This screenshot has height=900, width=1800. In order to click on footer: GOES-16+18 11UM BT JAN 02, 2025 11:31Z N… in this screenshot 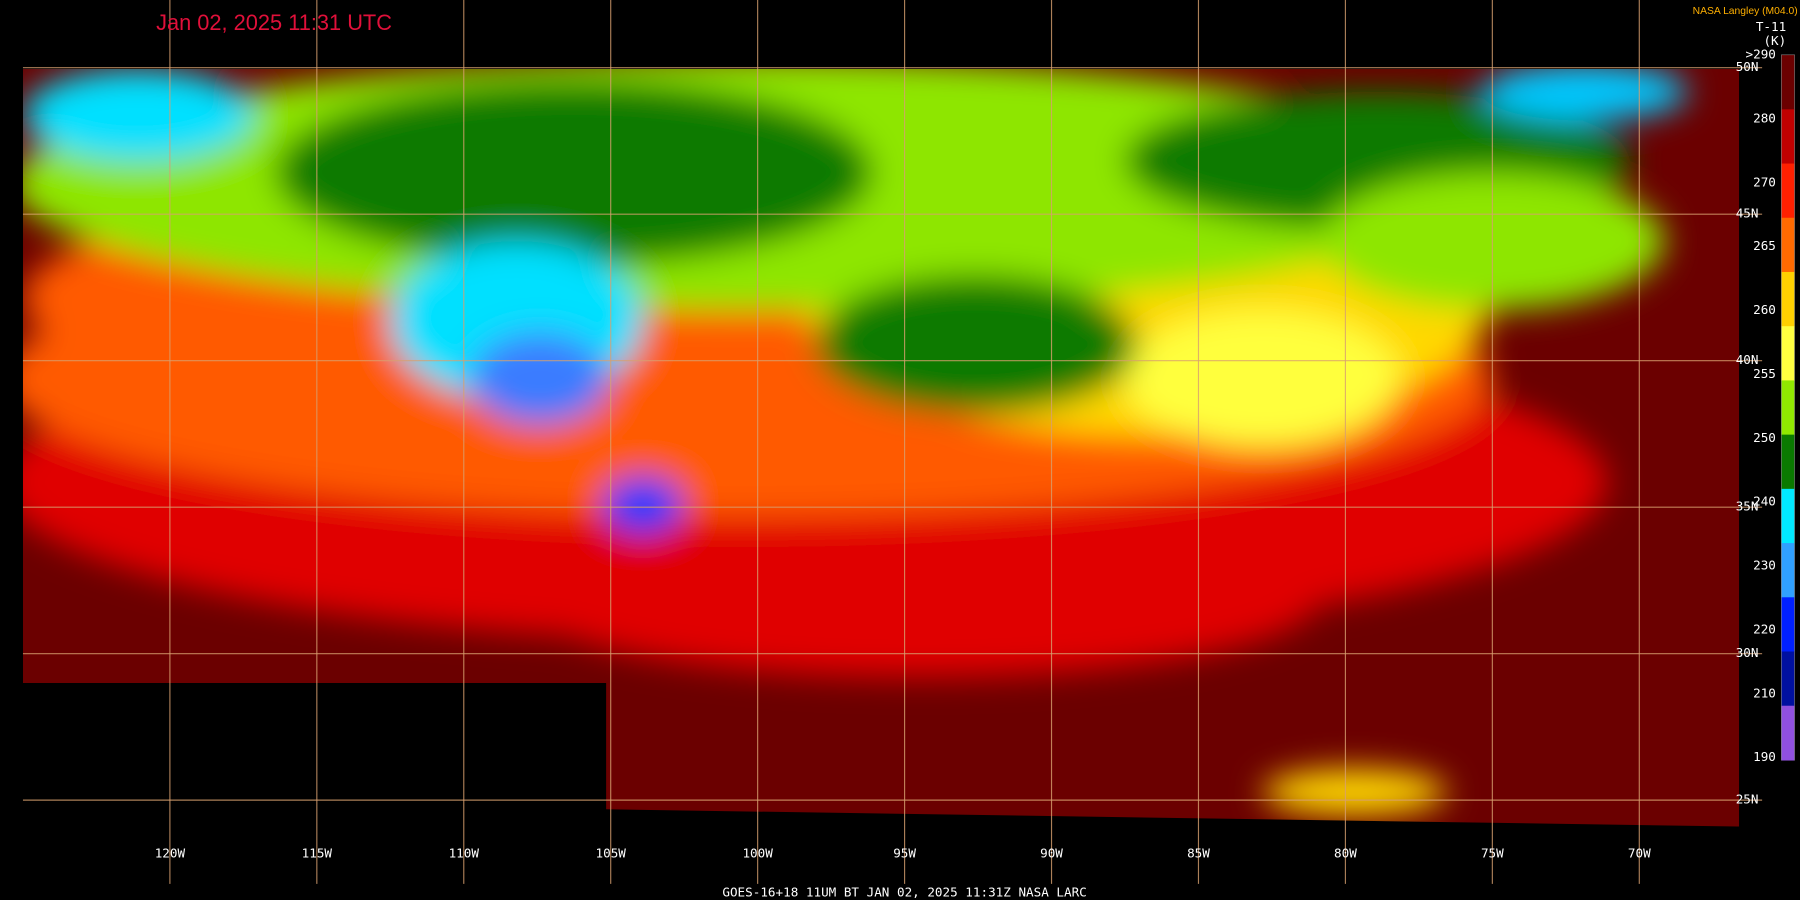, I will do `click(904, 892)`.